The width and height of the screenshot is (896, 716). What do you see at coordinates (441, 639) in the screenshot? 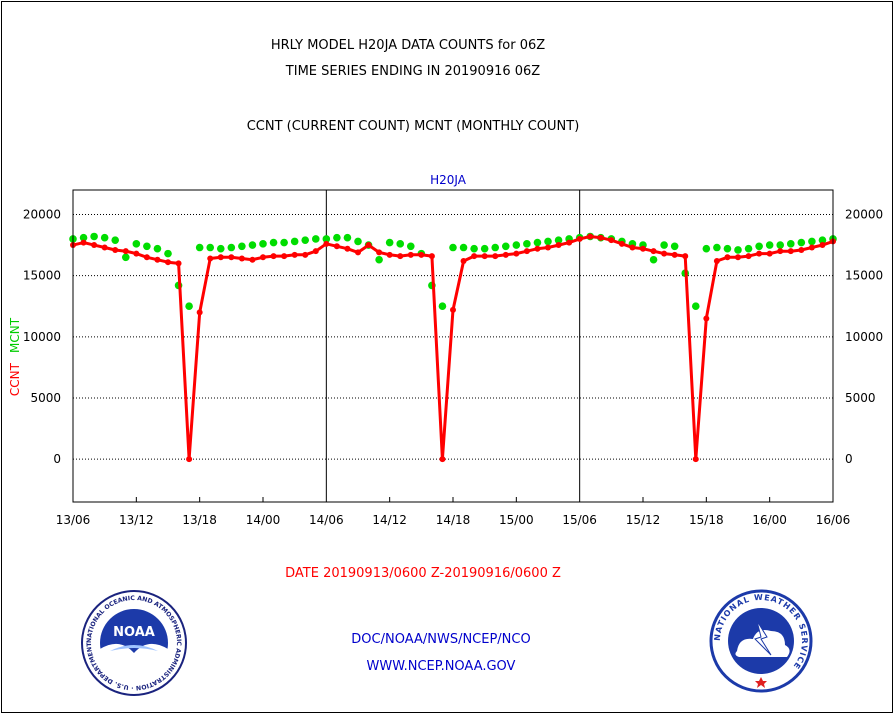
I see `org-name: DOC/NOAA/NWS/NCEP/NCO` at bounding box center [441, 639].